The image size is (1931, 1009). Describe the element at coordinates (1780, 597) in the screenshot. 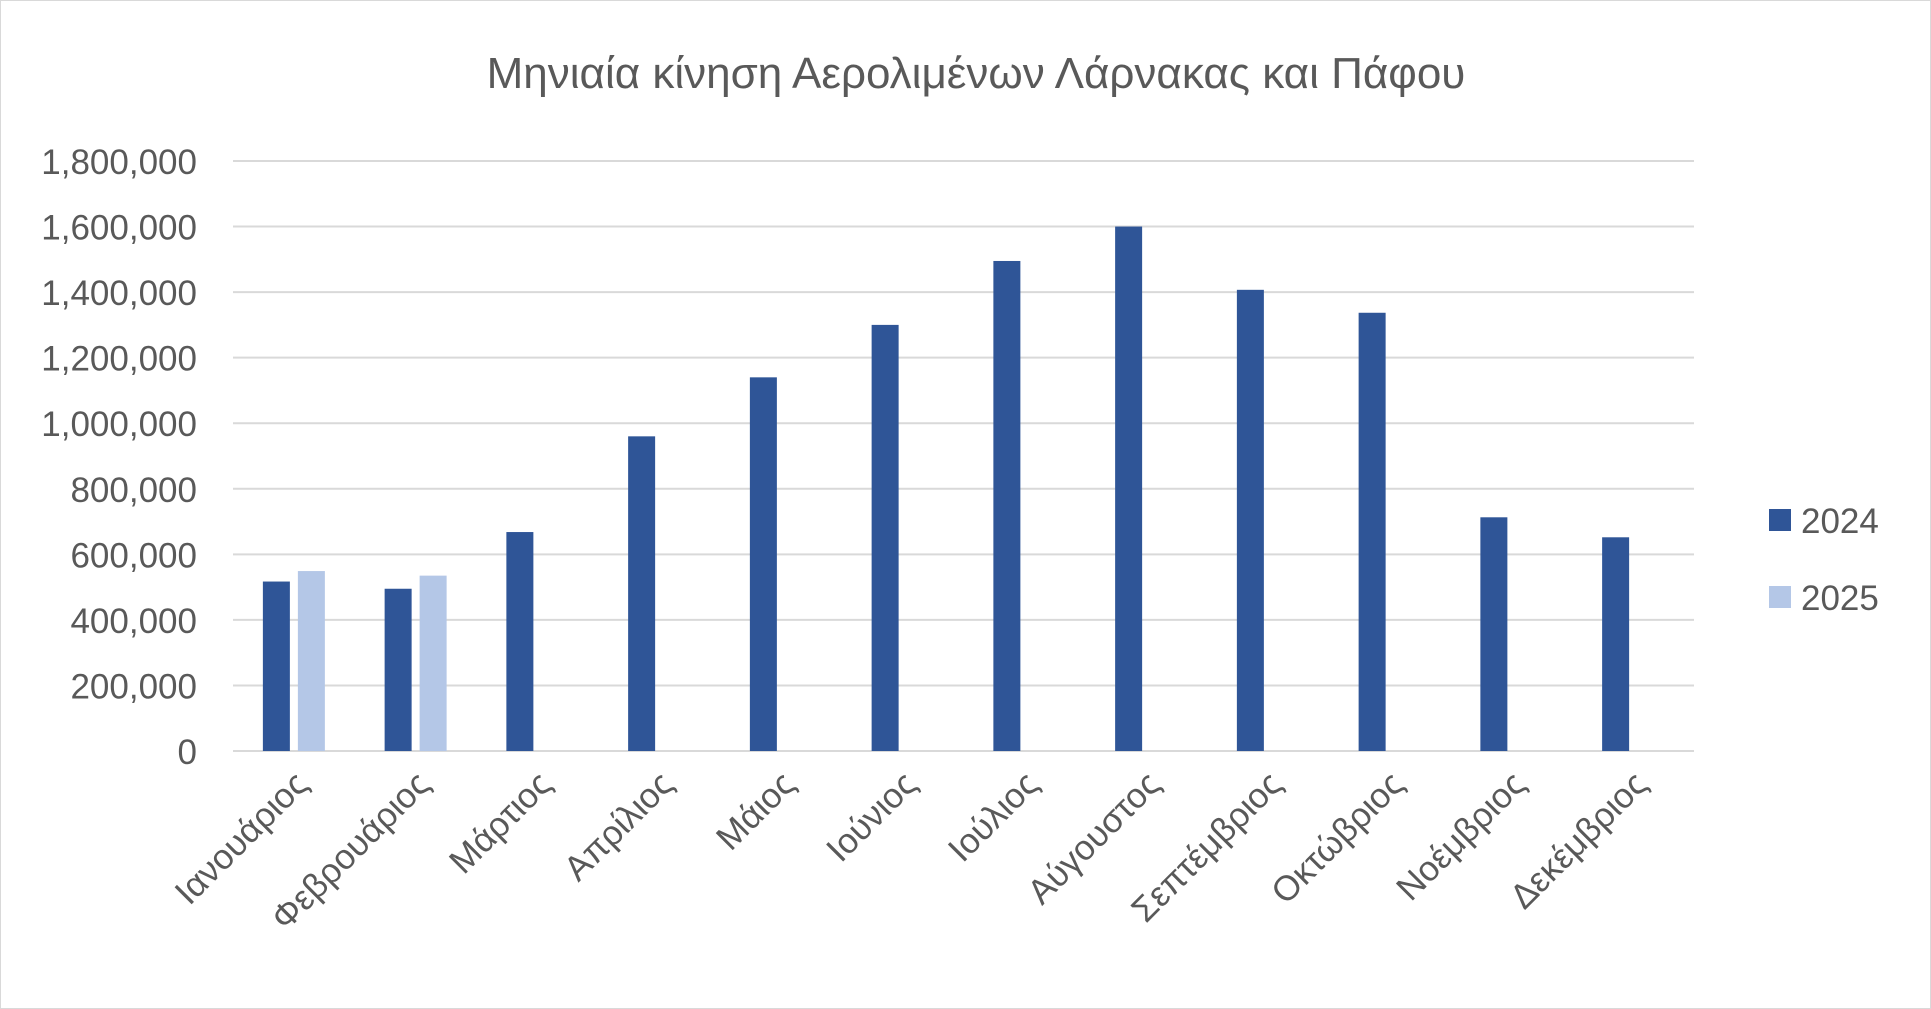

I see `legend-swatch-2025` at that location.